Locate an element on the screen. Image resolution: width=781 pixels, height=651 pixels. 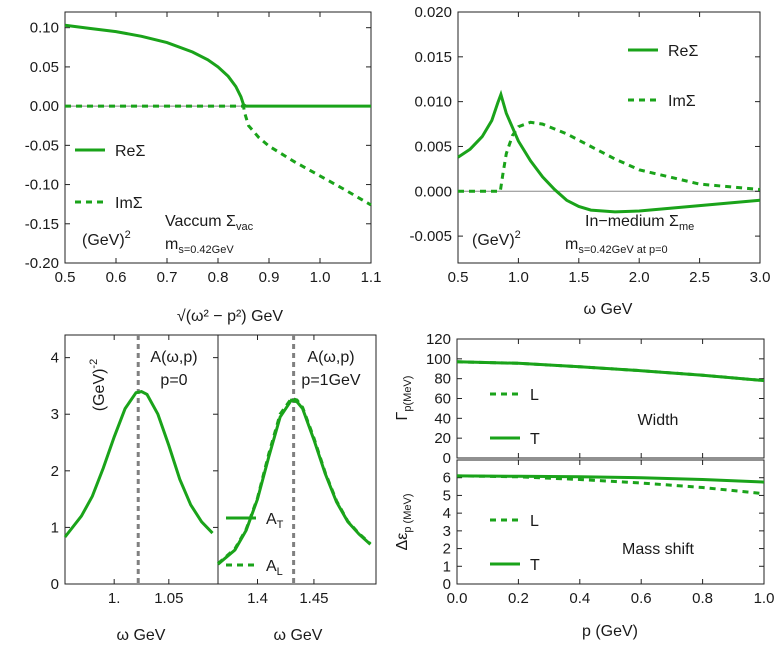
shift-ytick-label: 2 is located at coordinates (447, 549).